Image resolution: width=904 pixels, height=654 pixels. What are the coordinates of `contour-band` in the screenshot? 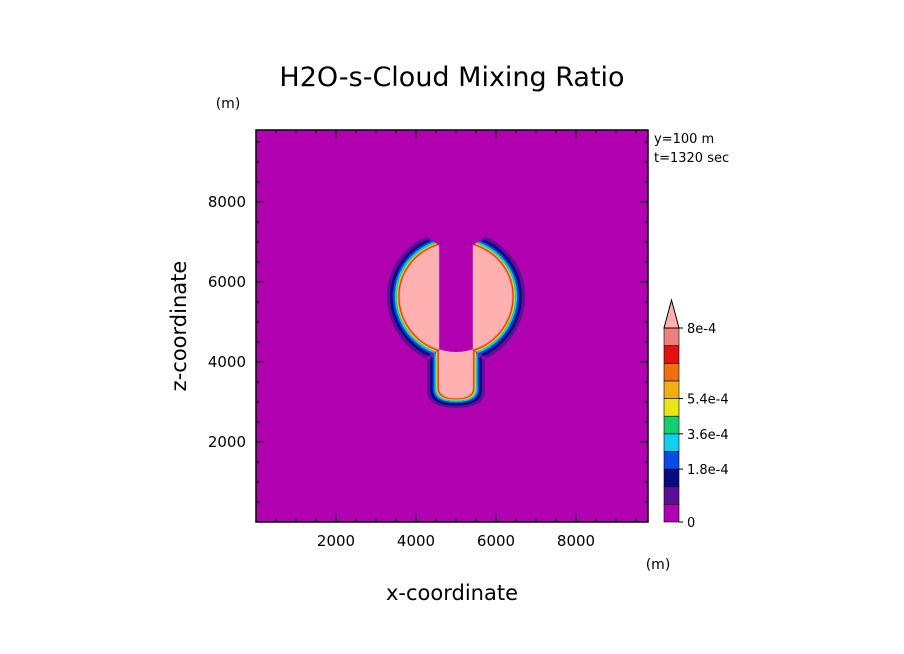 It's located at (456, 321).